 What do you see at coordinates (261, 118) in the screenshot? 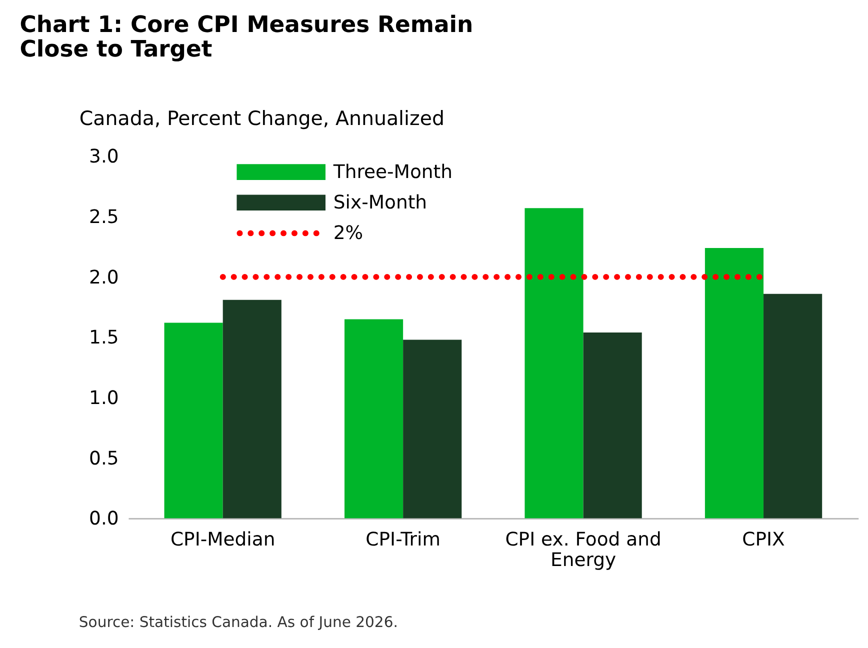
I see `y-axis-title: Canada, Percent Change, Annualized` at bounding box center [261, 118].